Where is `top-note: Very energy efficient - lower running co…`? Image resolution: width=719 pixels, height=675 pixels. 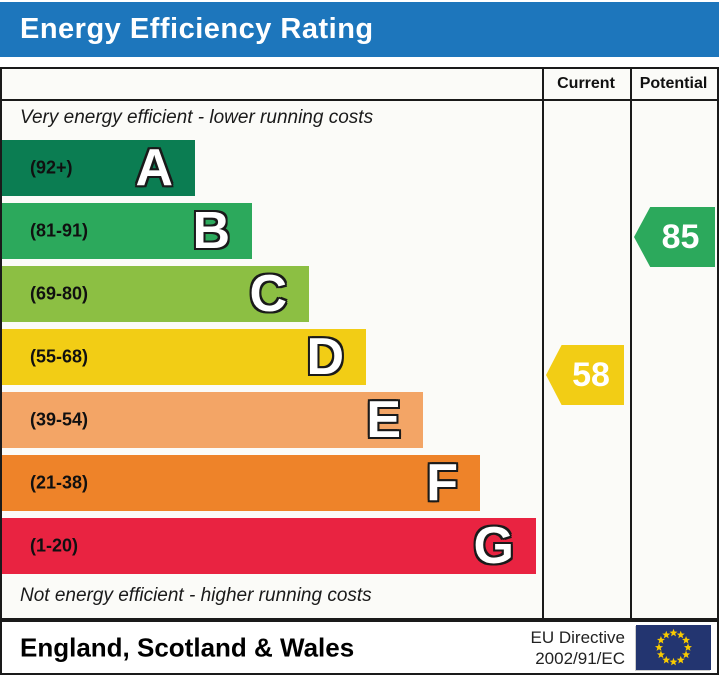 top-note: Very energy efficient - lower running co… is located at coordinates (197, 117).